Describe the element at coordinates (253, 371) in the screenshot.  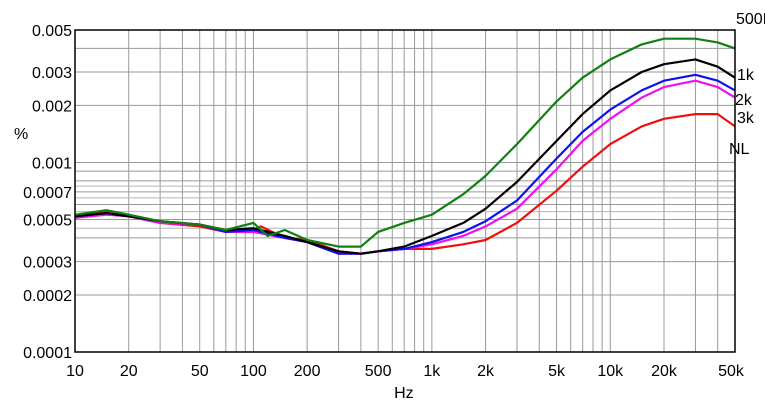
I see `x-tick-label: 100` at that location.